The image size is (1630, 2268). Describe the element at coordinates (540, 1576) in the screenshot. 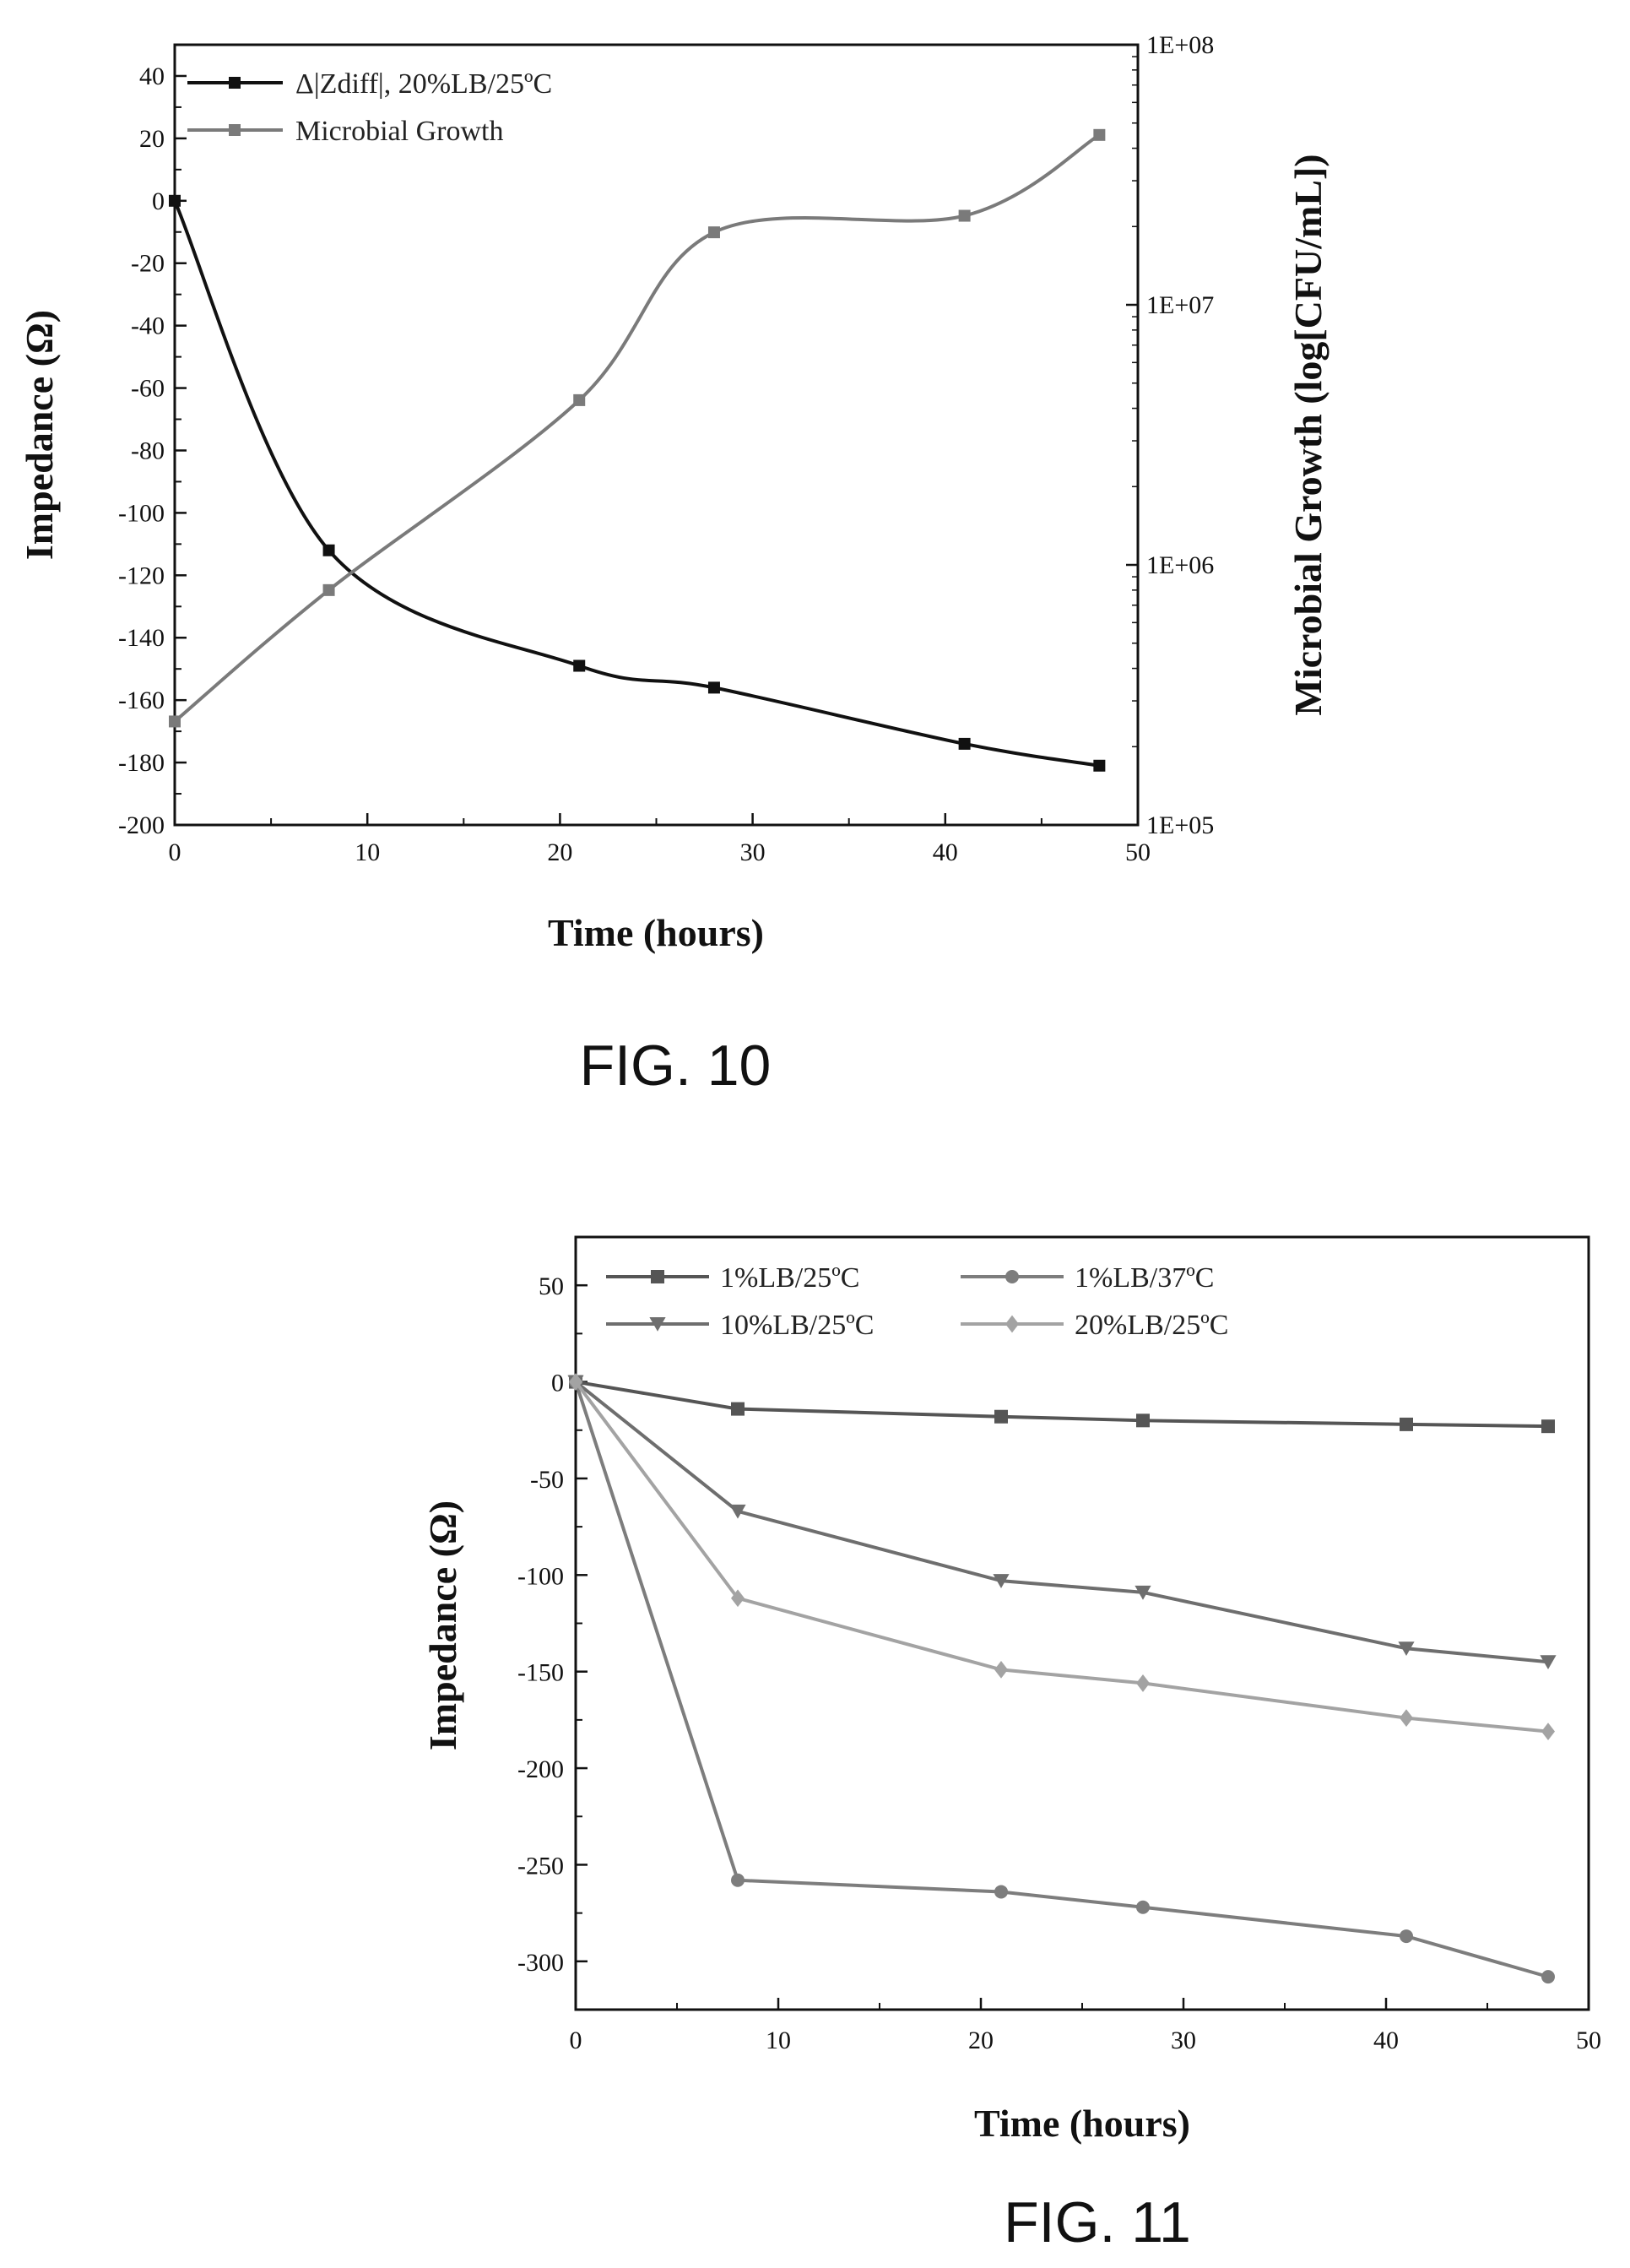

I see `fig11-y-tick-label: -100` at that location.